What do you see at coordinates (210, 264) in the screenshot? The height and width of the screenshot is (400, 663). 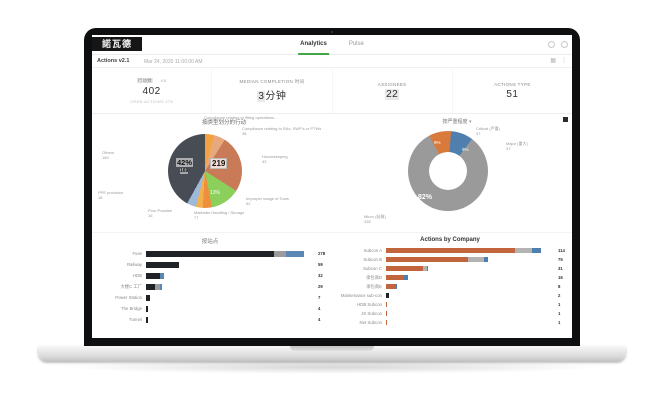 I see `bar-row: Railway 59` at bounding box center [210, 264].